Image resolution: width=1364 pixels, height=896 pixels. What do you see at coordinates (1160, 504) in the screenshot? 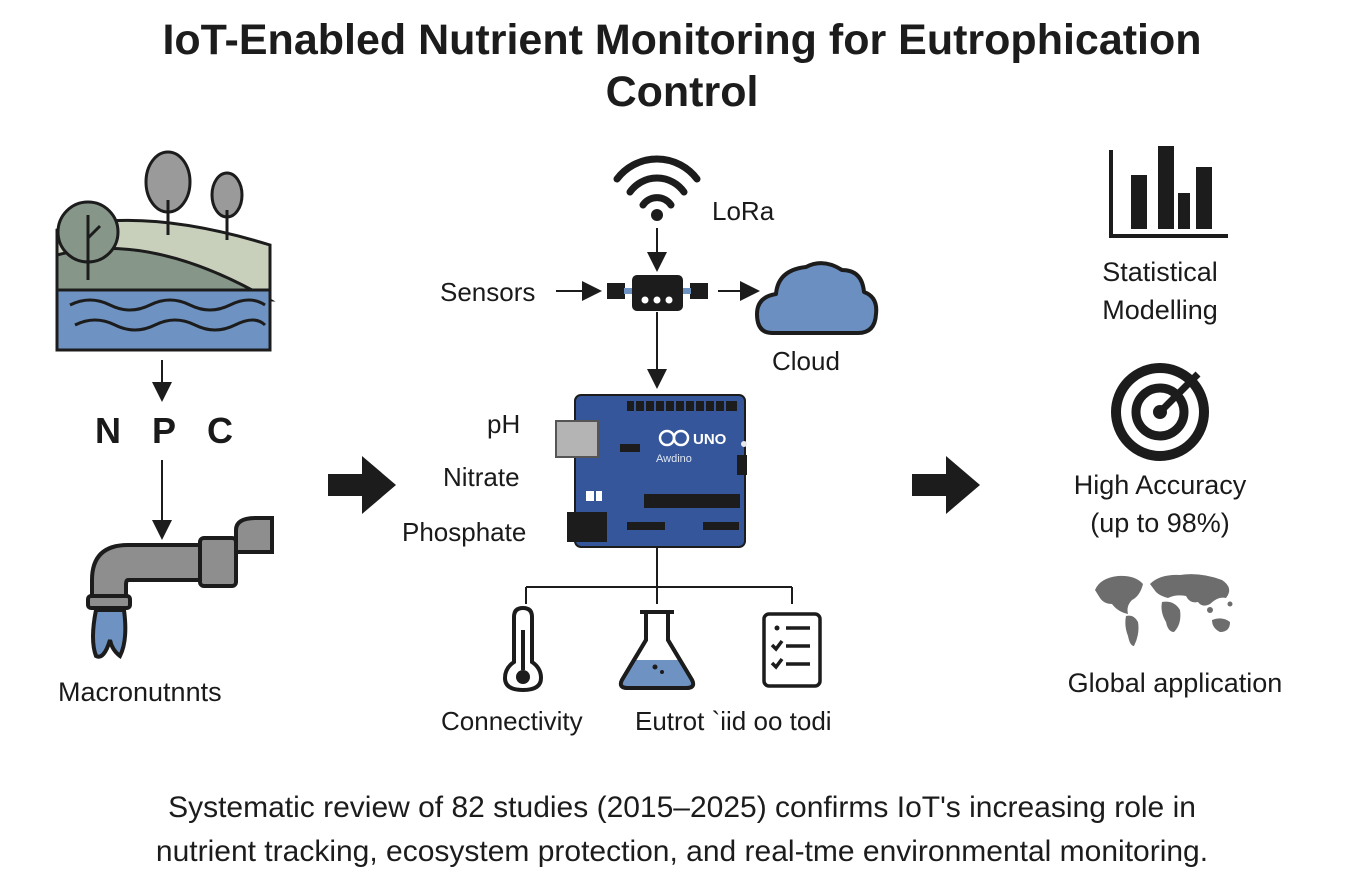
I see `high-accuracy-label: High Accuracy (up to 98%)` at bounding box center [1160, 504].